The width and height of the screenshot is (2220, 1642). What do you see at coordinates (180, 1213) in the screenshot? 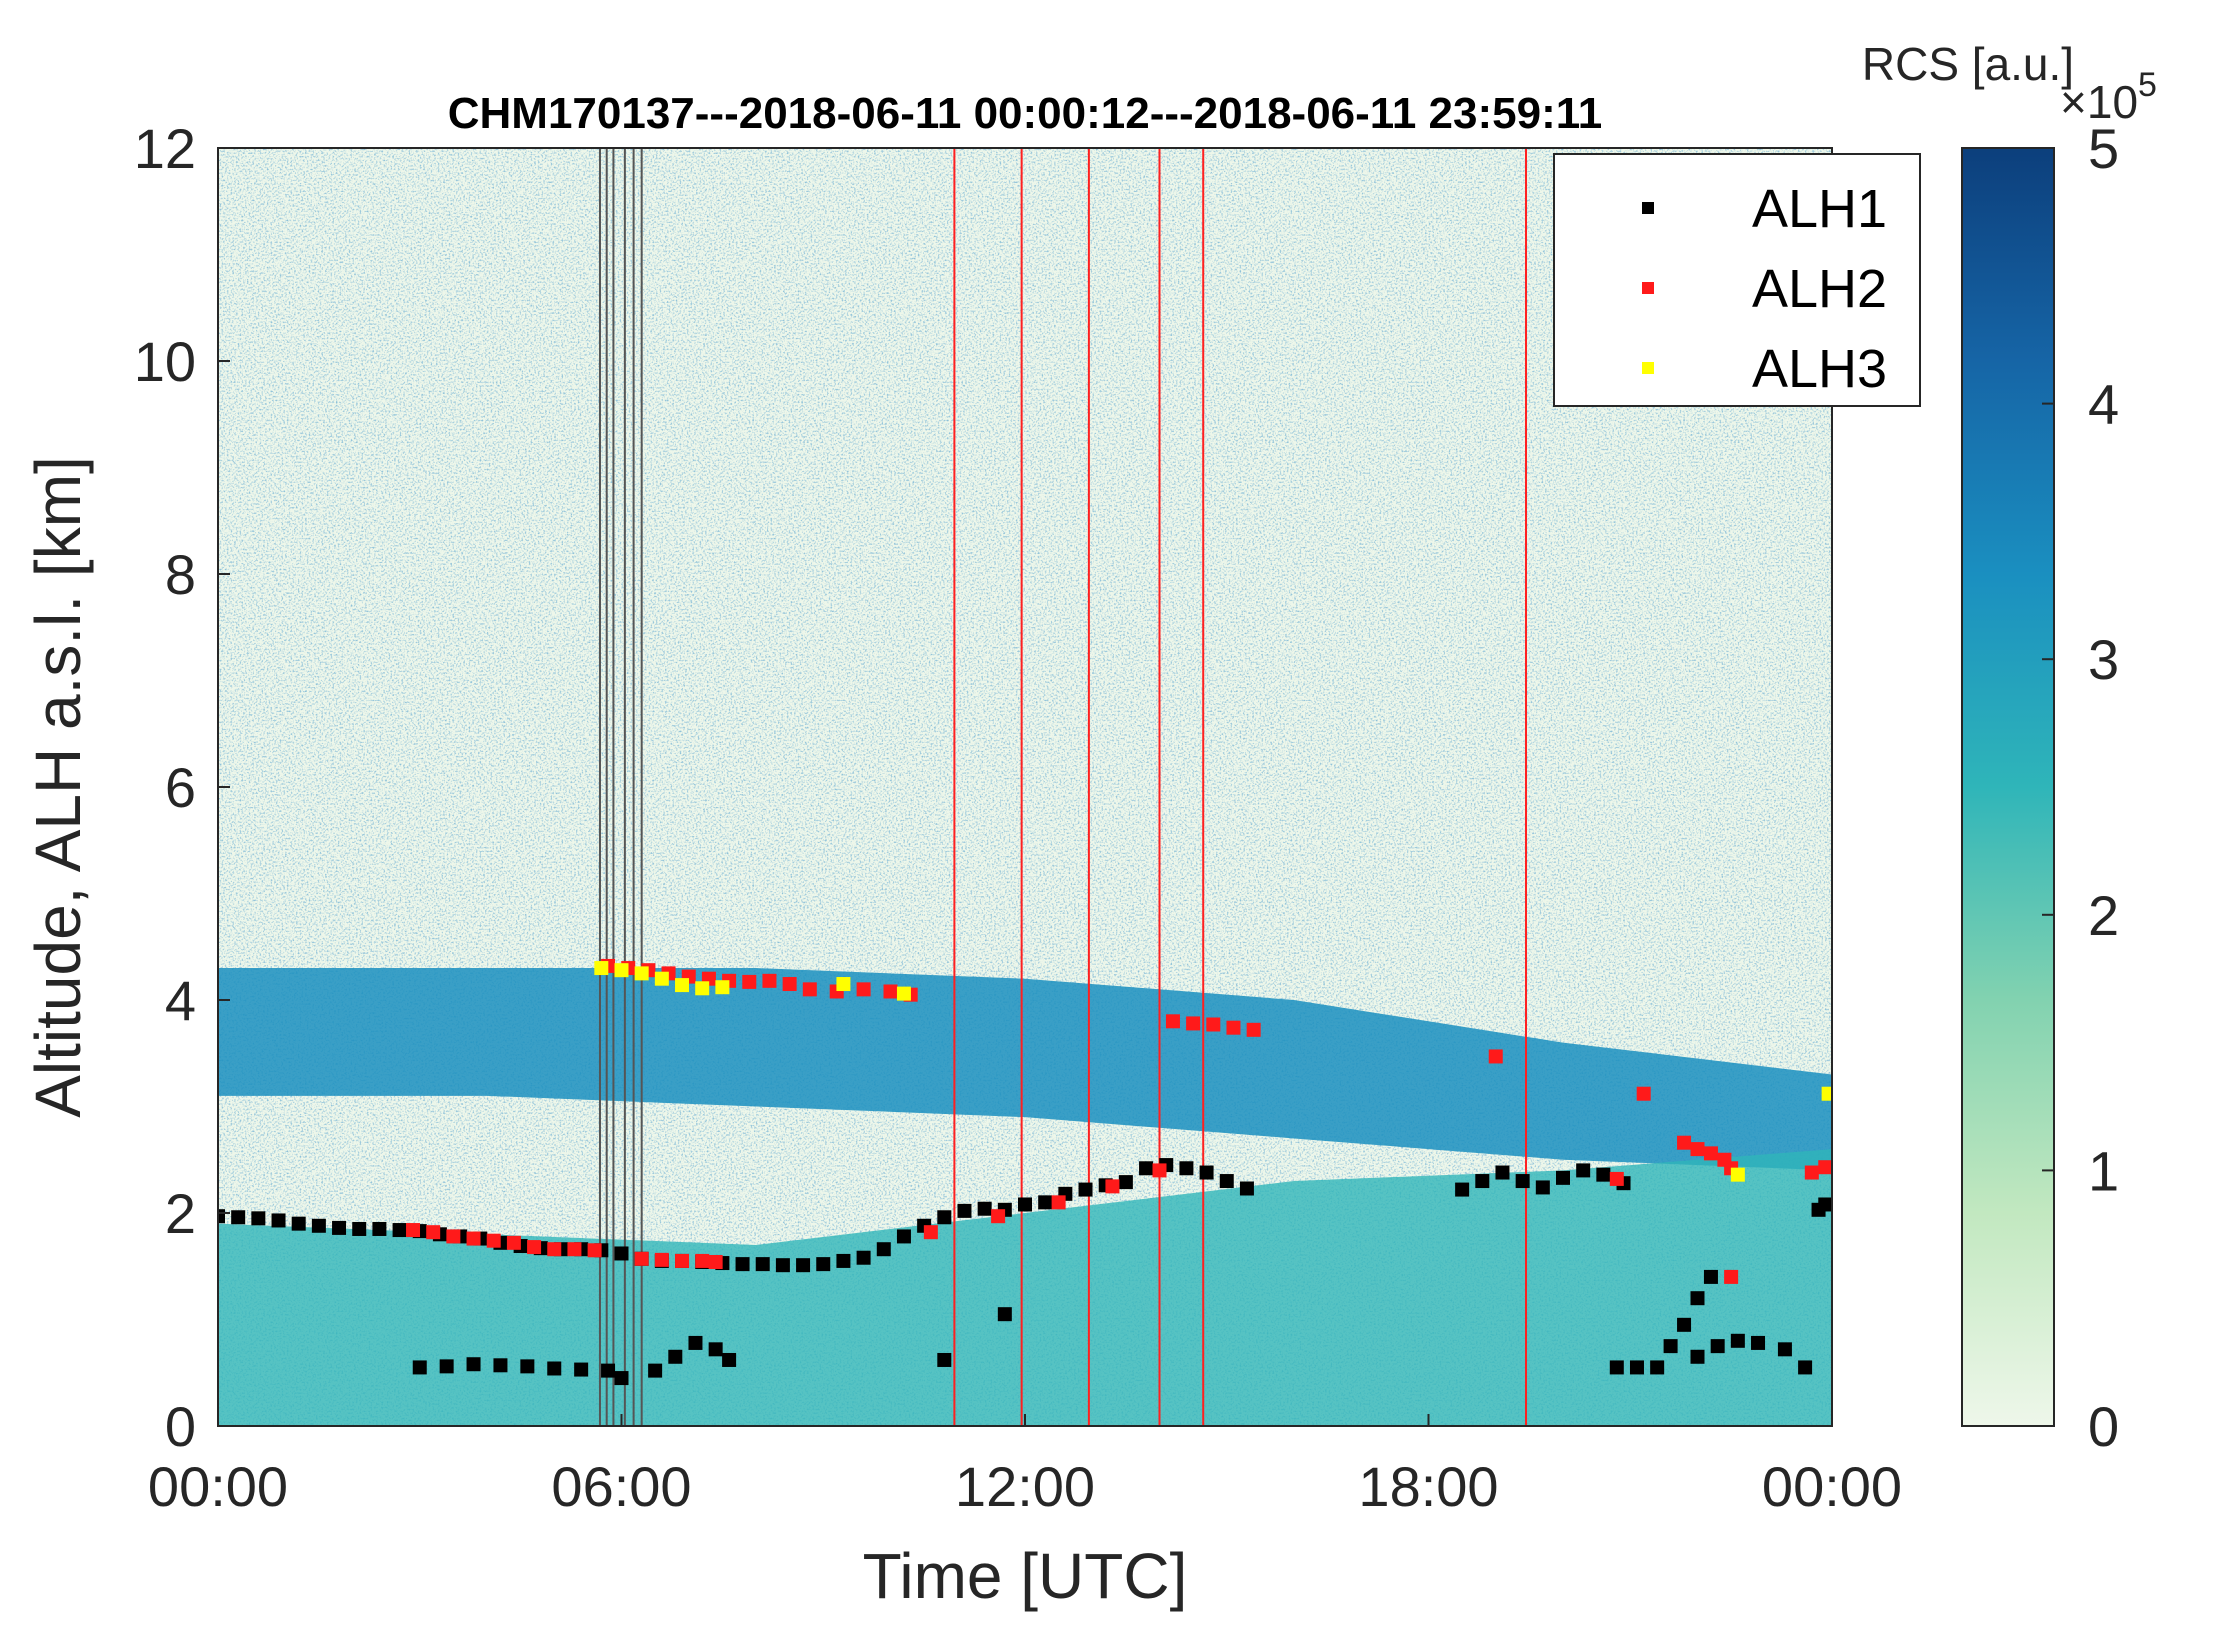
I see `y-tick-label: 2` at bounding box center [180, 1213].